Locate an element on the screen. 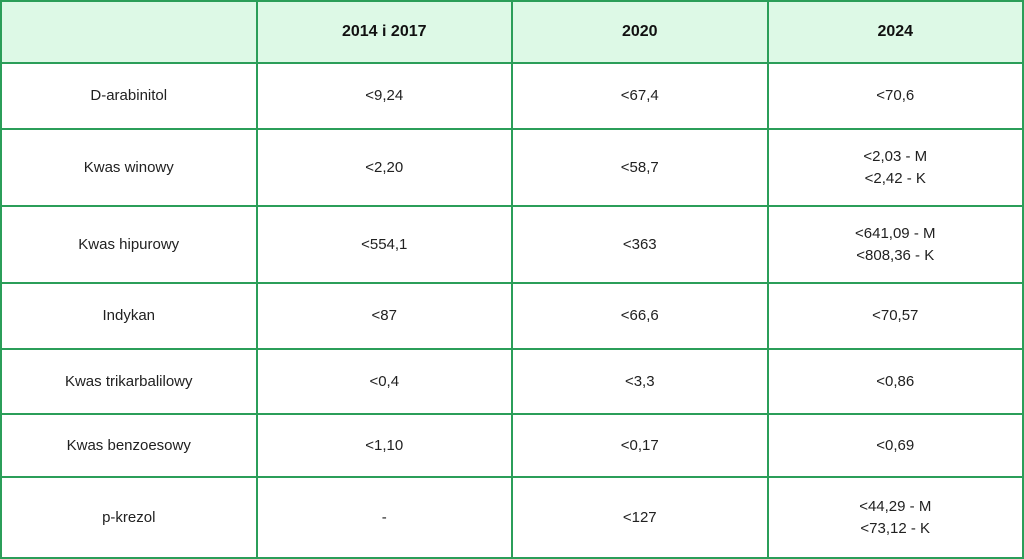 This screenshot has width=1024, height=559. row-label: D-arabinitol is located at coordinates (129, 96).